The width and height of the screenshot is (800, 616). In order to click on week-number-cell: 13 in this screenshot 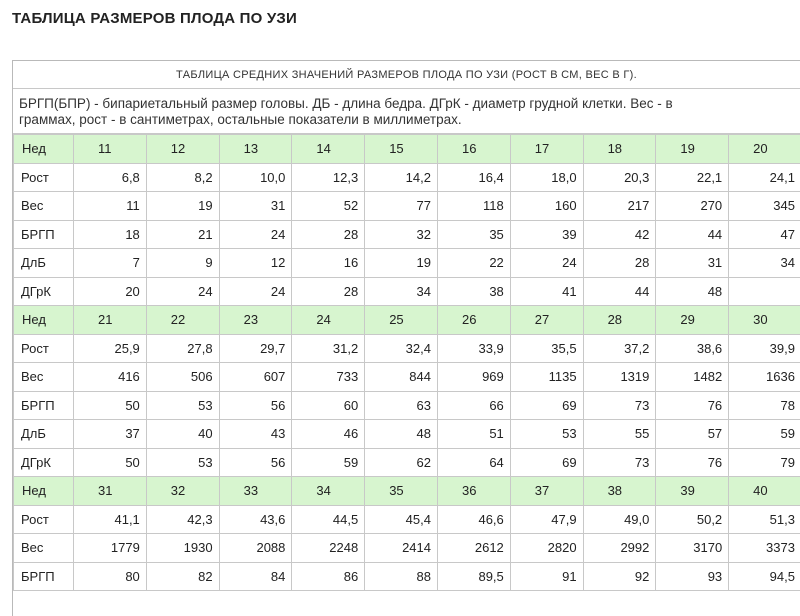, I will do `click(255, 149)`.